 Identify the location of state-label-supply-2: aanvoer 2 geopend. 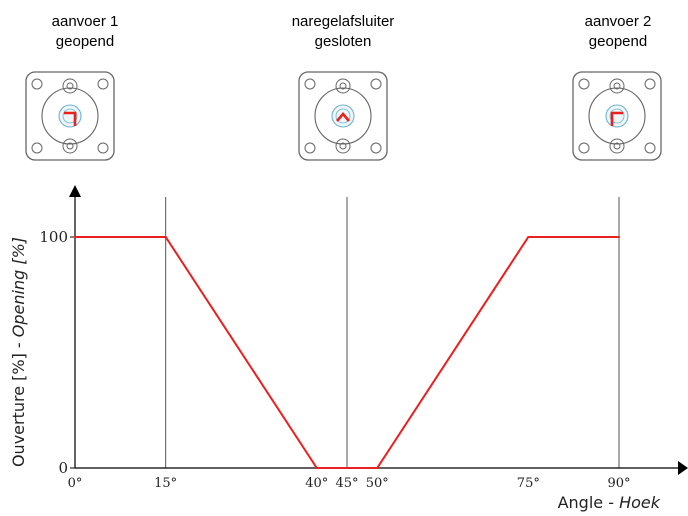
(618, 31).